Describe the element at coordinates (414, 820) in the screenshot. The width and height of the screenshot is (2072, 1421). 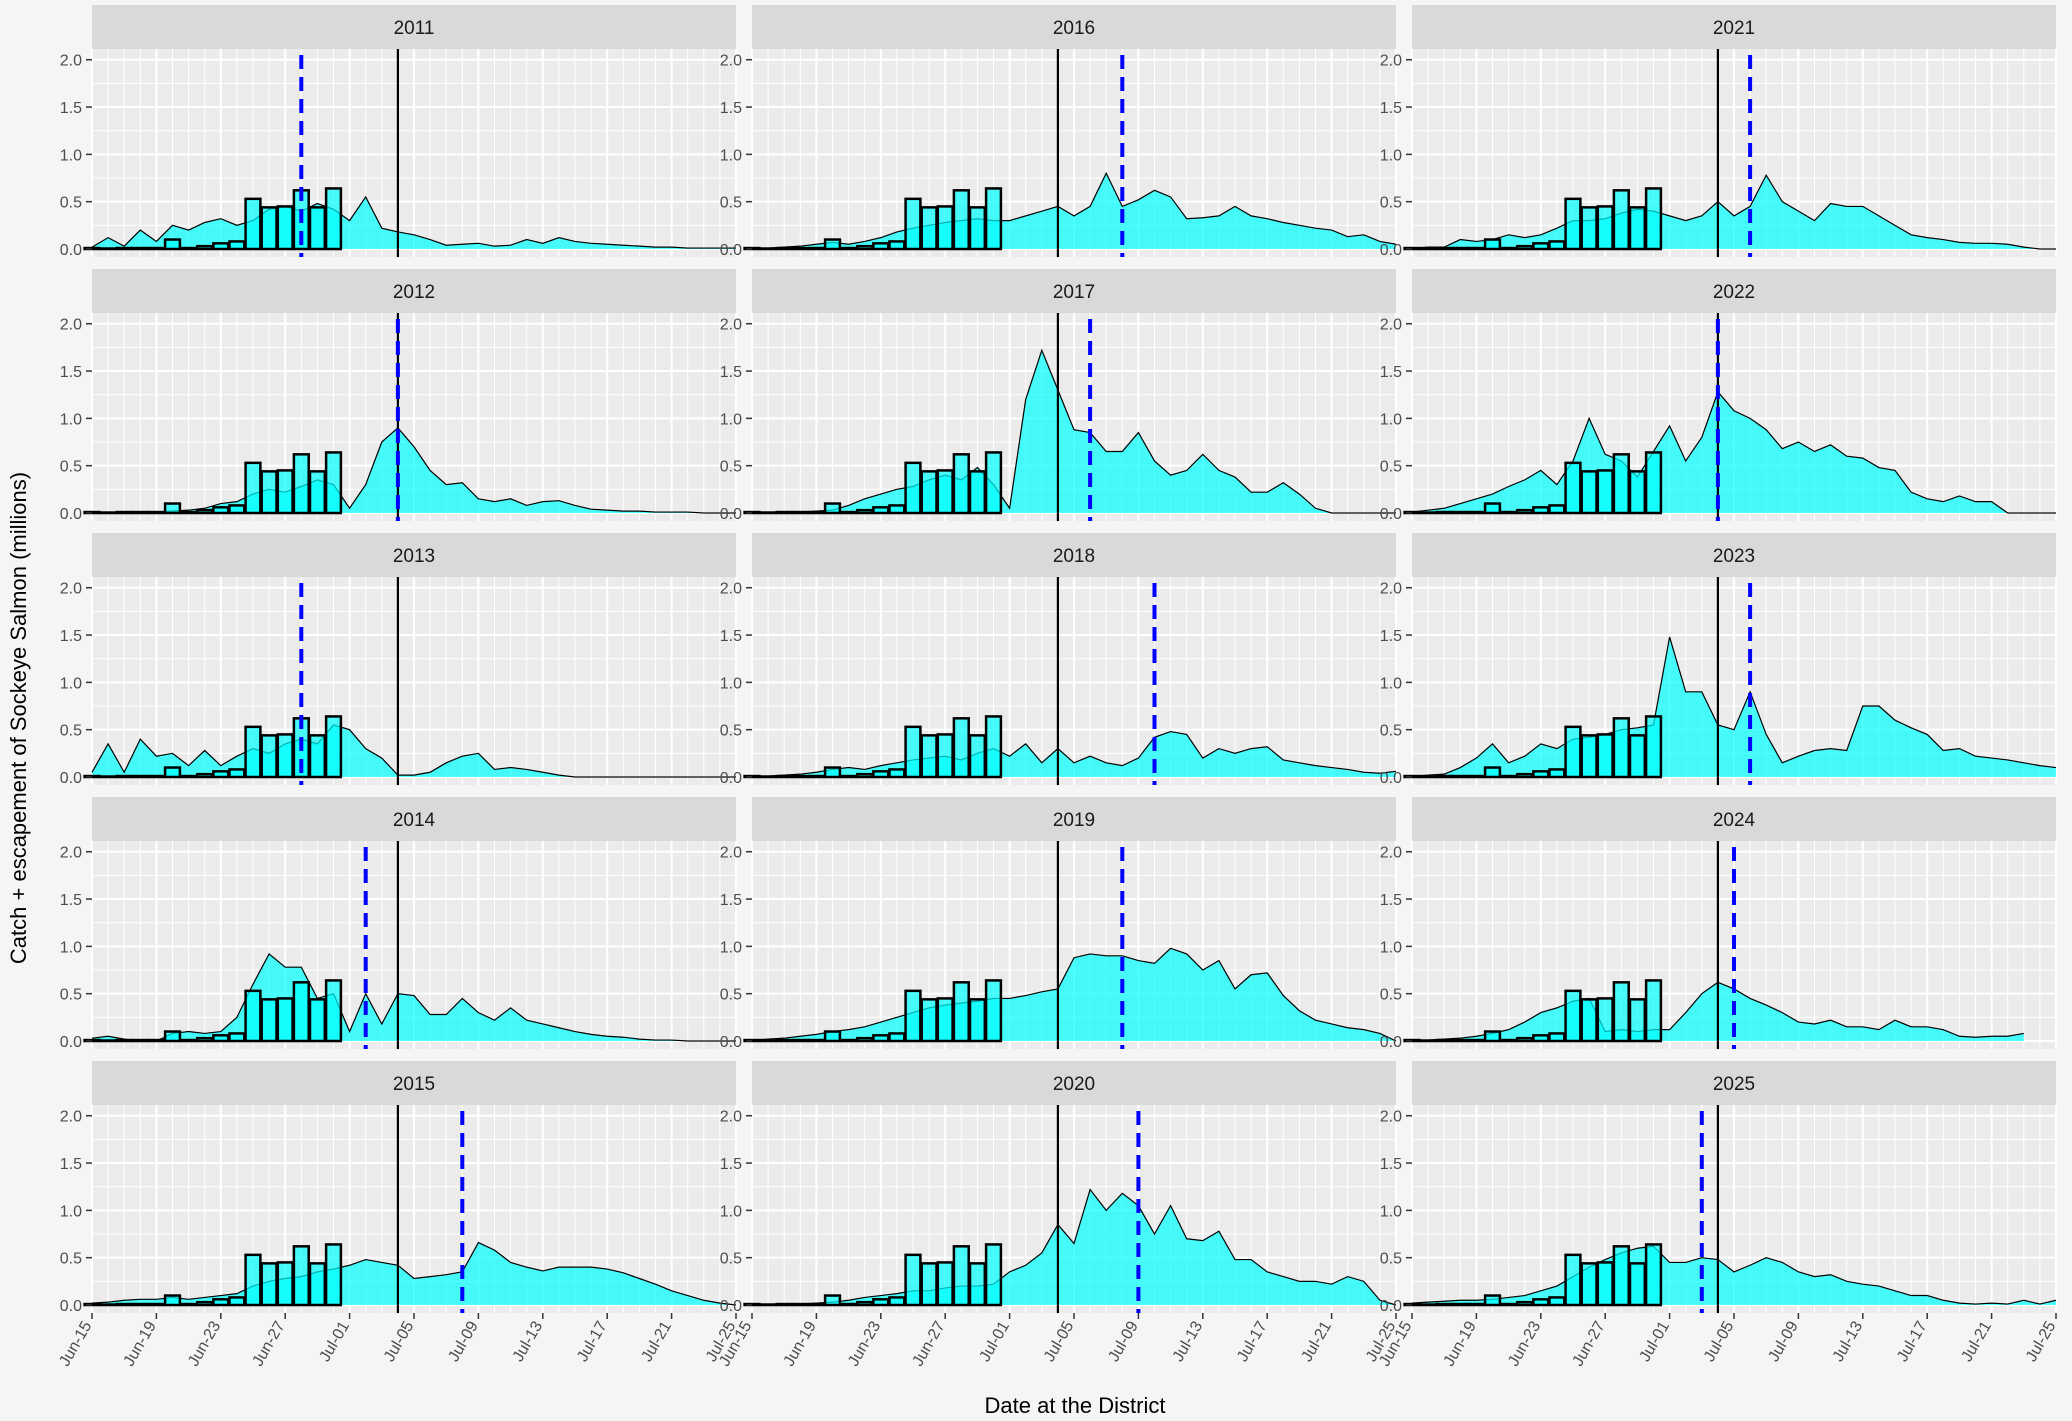
I see `facet-strip-label: 2014` at that location.